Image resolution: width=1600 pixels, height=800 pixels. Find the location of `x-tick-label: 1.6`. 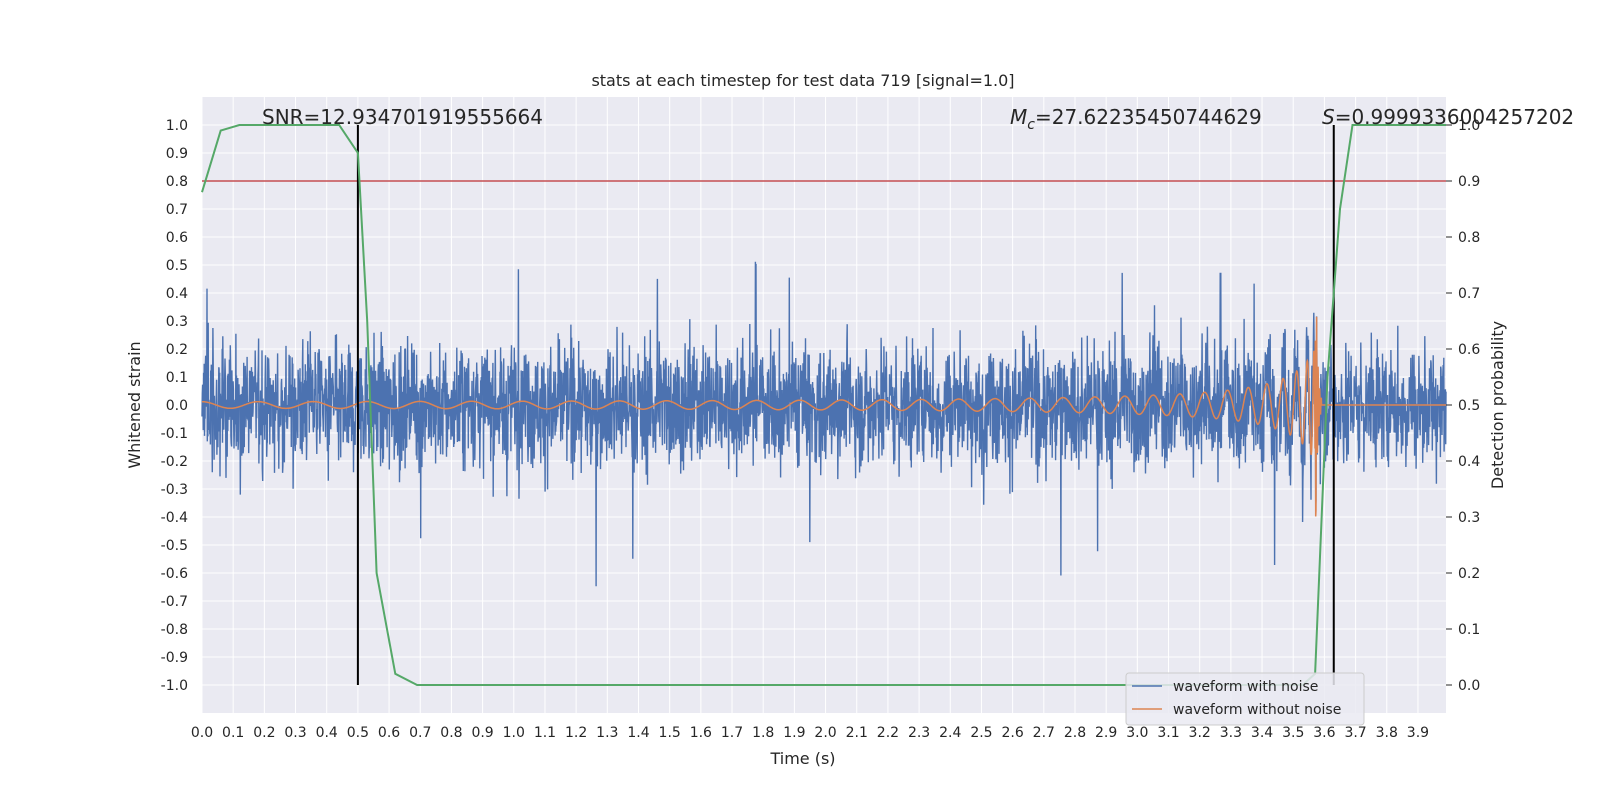

x-tick-label: 1.6 is located at coordinates (701, 733).